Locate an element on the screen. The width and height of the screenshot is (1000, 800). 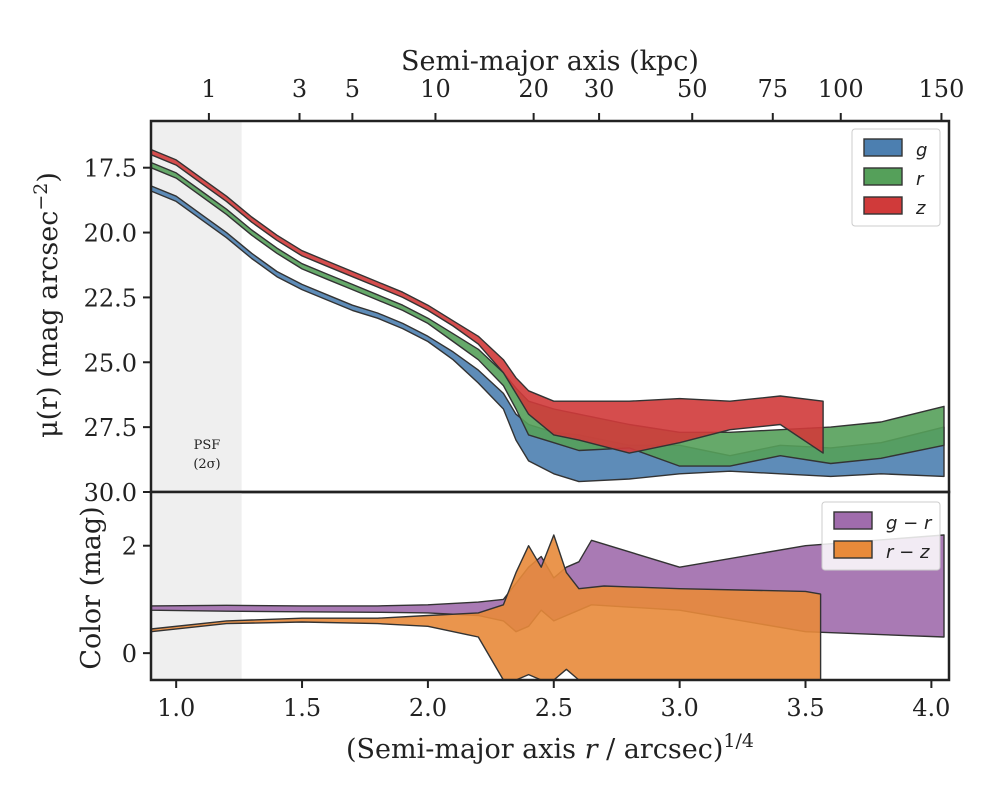
top-x-tick-label: 75 is located at coordinates (773, 89).